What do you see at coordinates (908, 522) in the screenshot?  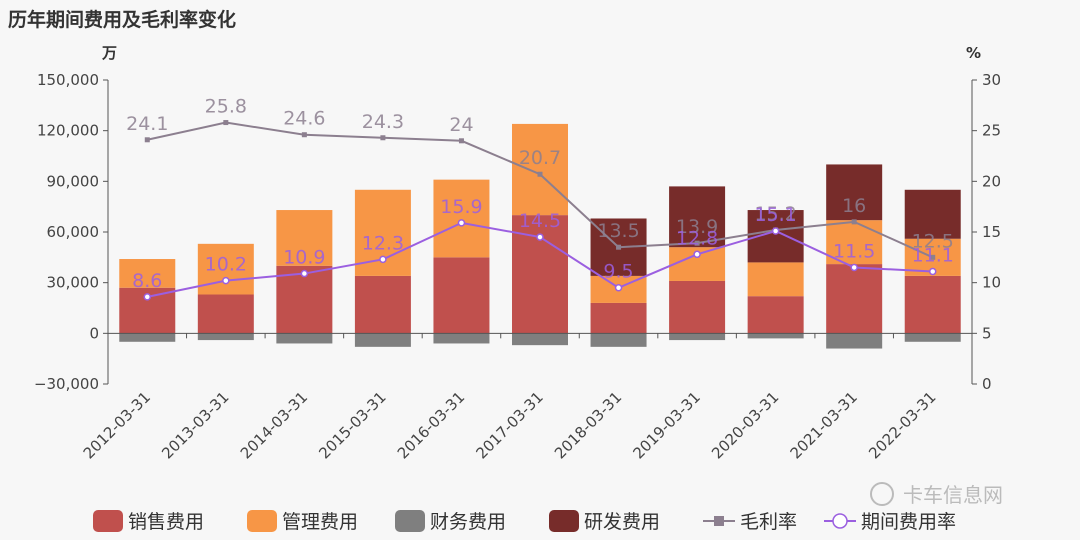 I see `legend-label: 期间费用率` at bounding box center [908, 522].